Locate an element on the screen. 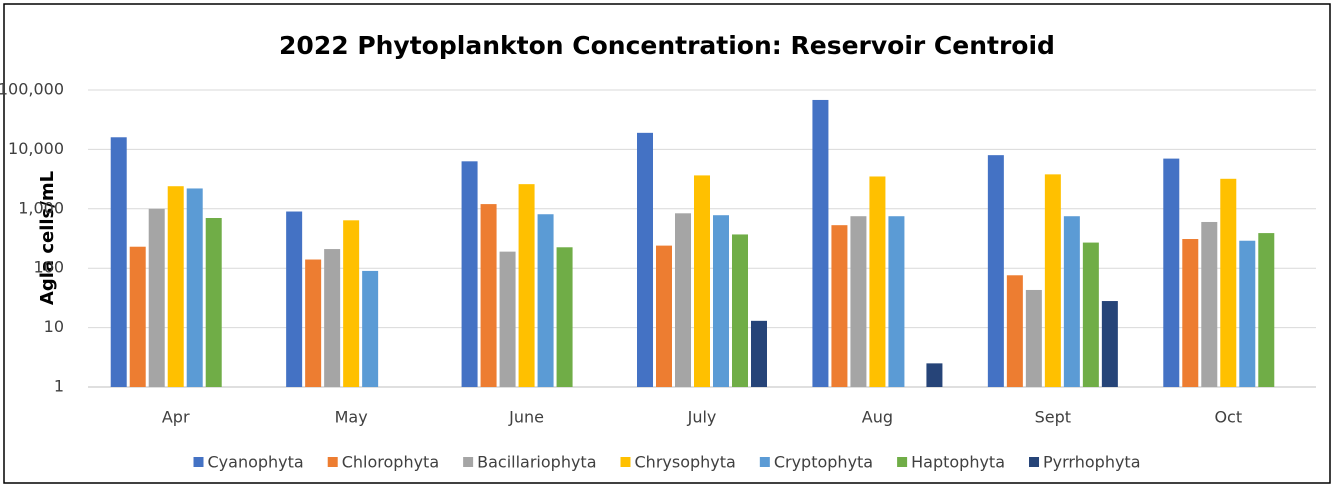  y-tick-label: 10,000 is located at coordinates (36, 148).